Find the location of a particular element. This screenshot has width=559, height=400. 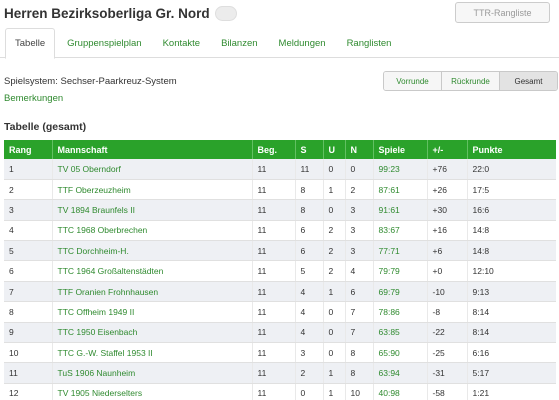

games-link: 83:67 is located at coordinates (400, 231).